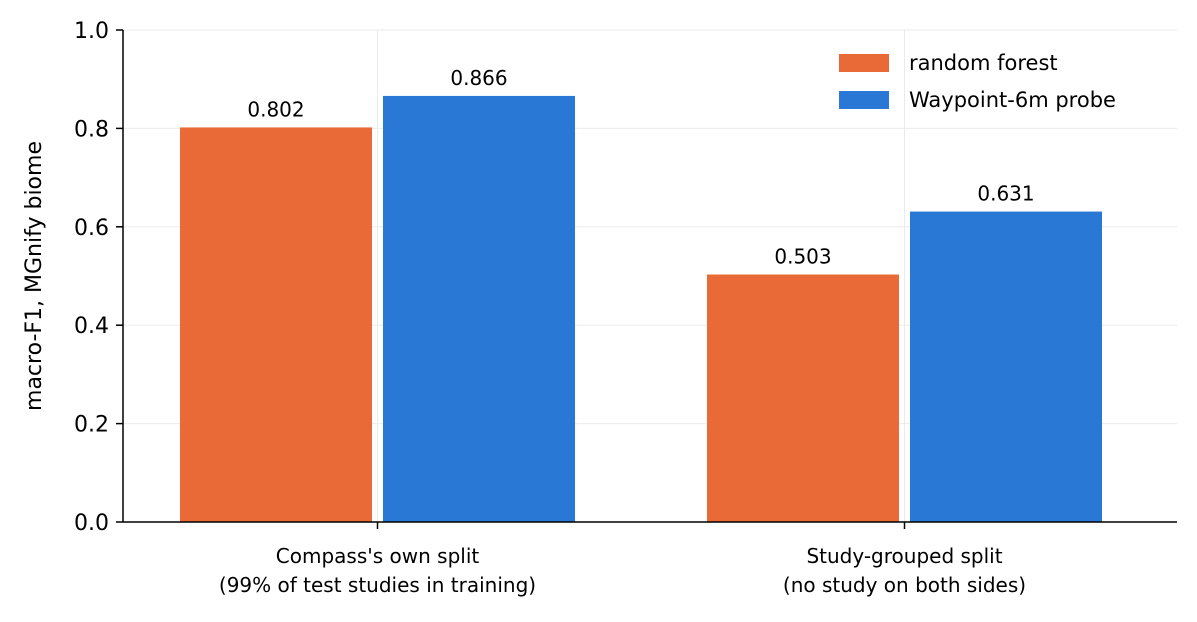 The image size is (1197, 622). What do you see at coordinates (91, 31) in the screenshot?
I see `y-tick-label: 1.0` at bounding box center [91, 31].